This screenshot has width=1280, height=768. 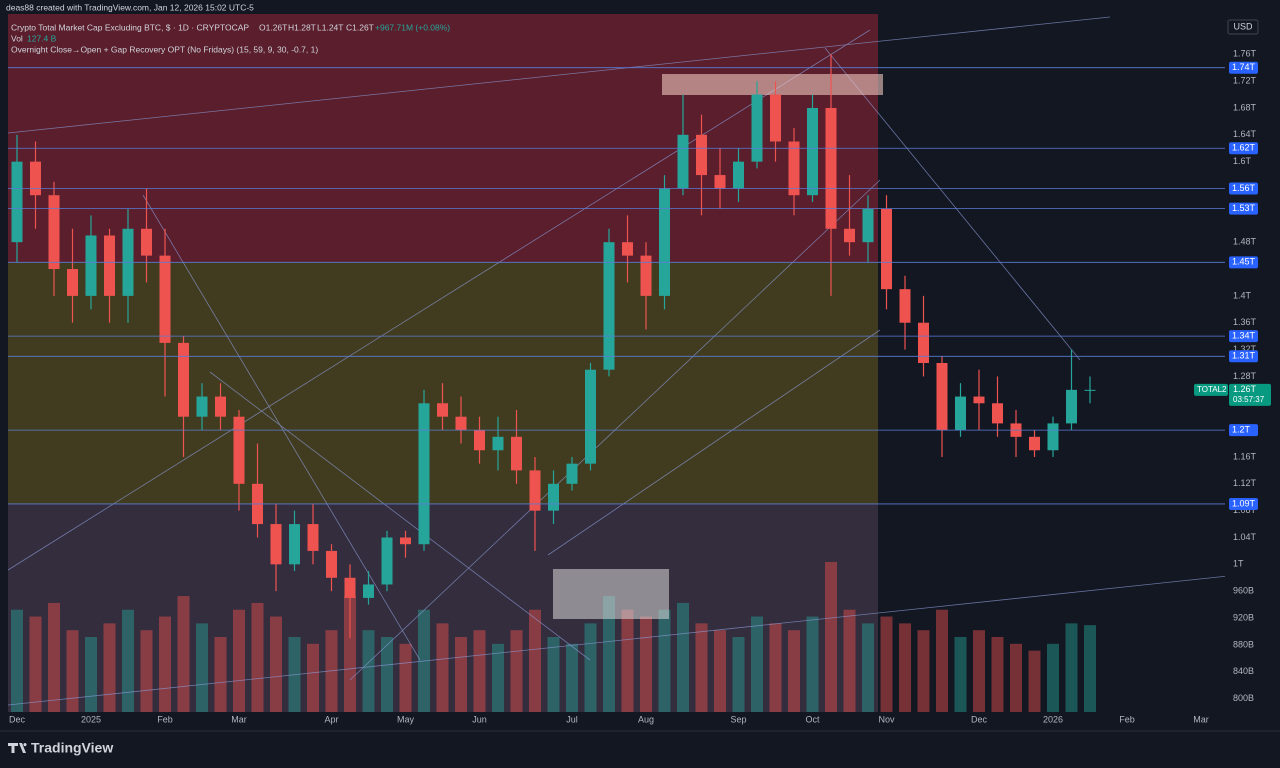 What do you see at coordinates (714, 442) in the screenshot?
I see `trendline` at bounding box center [714, 442].